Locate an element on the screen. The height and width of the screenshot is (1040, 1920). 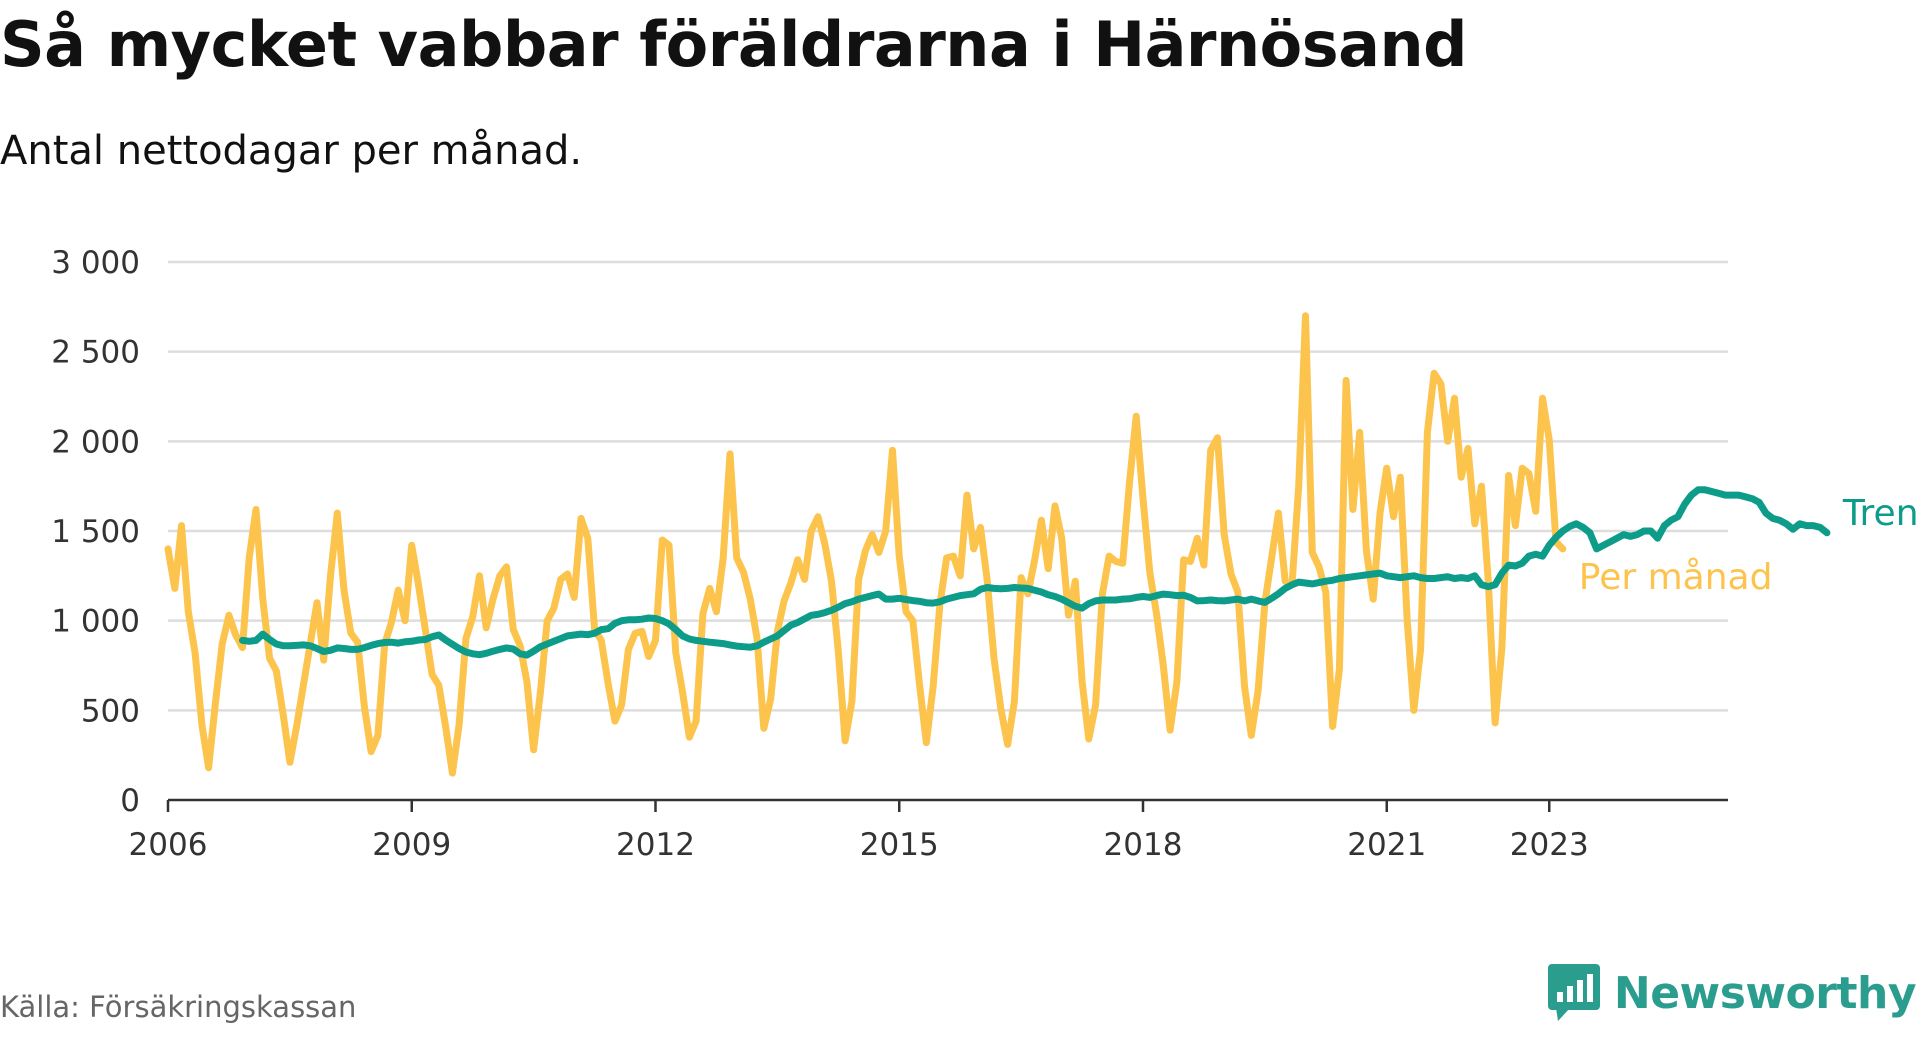
source-note: Källa: Försäkringskassan is located at coordinates (178, 1007).